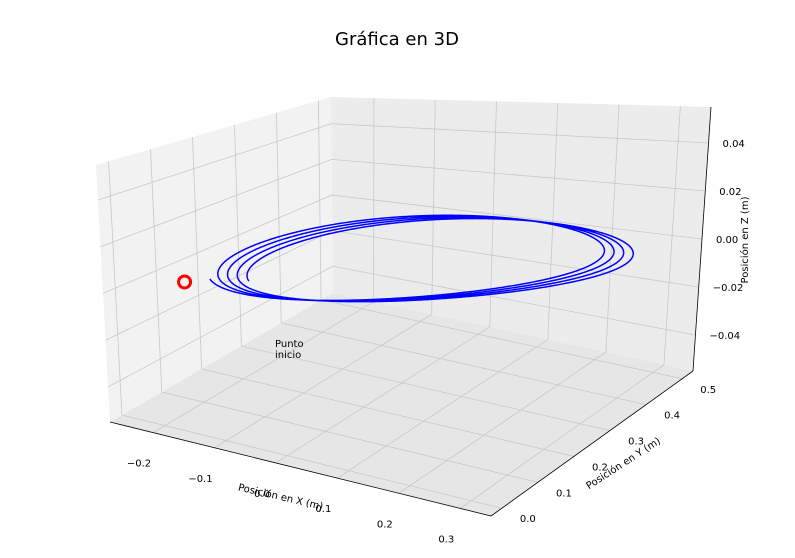  Describe the element at coordinates (702, 239) in the screenshot. I see `z-axis-line` at that location.